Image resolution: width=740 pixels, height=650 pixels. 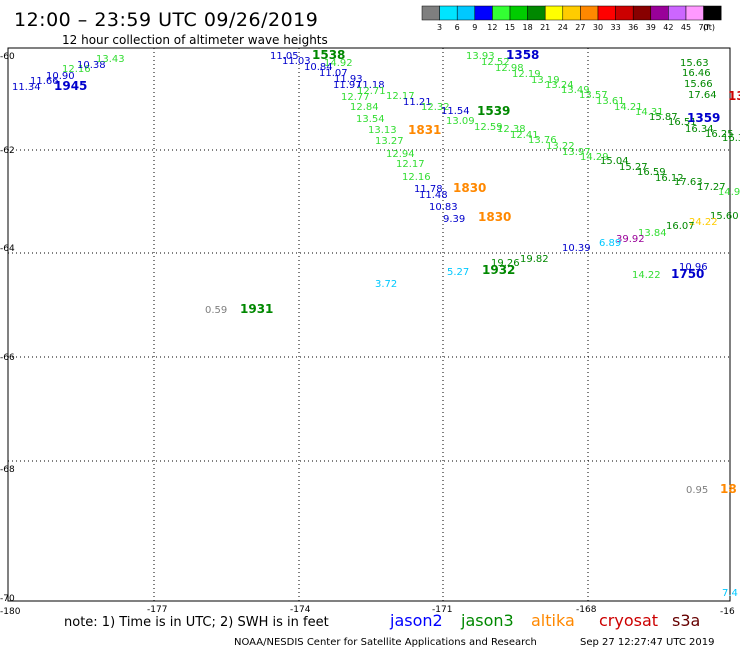 What do you see at coordinates (649, 112) in the screenshot?
I see `wave-height-value: 14.31` at bounding box center [649, 112].